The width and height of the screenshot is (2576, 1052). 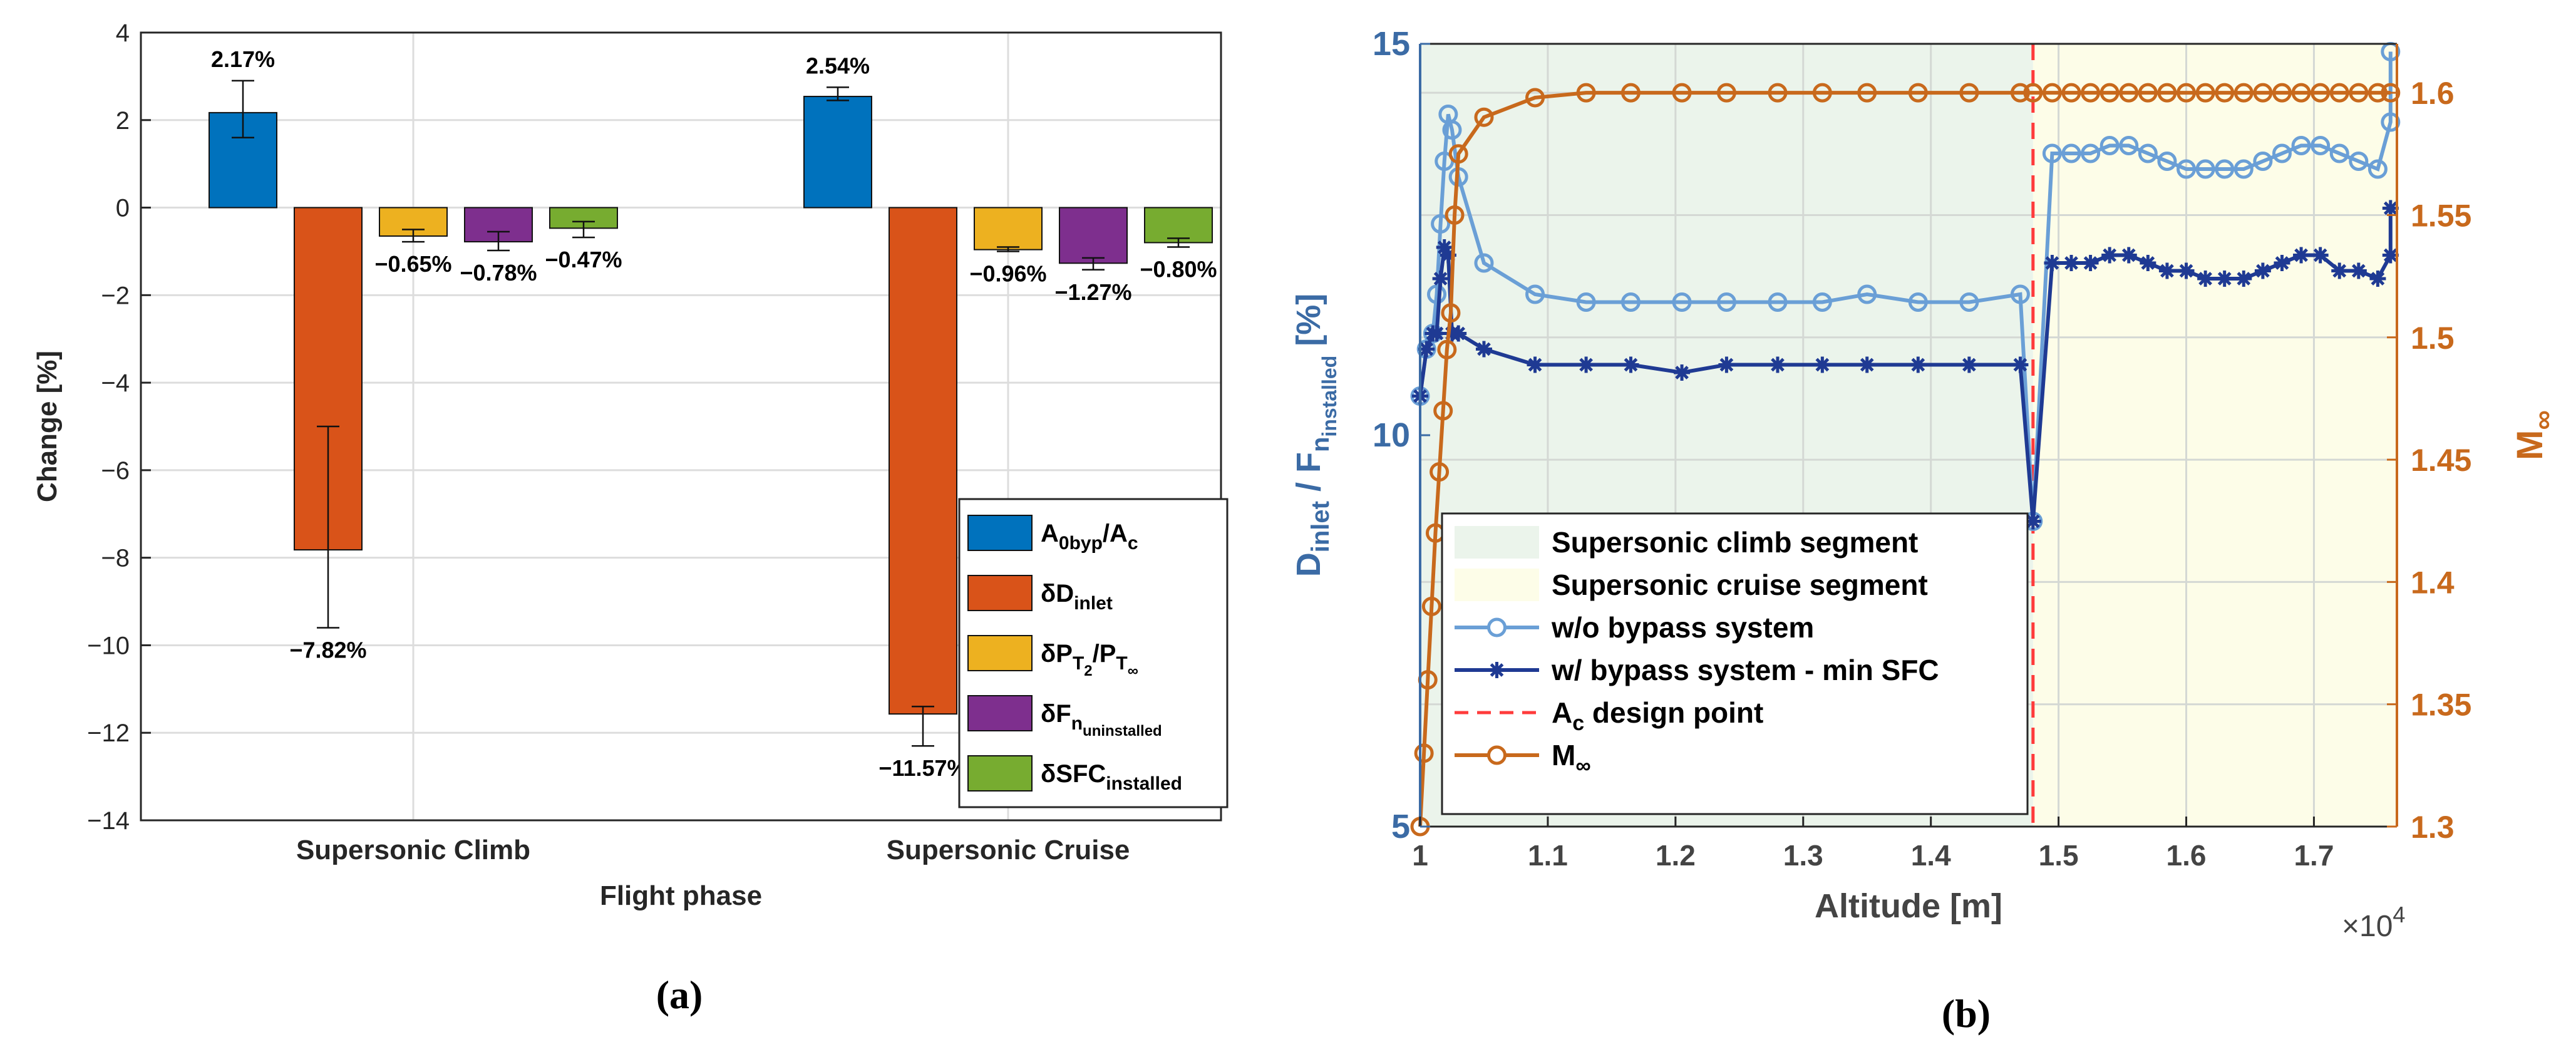 What do you see at coordinates (1564, 755) in the screenshot?
I see `legend-text: M` at bounding box center [1564, 755].